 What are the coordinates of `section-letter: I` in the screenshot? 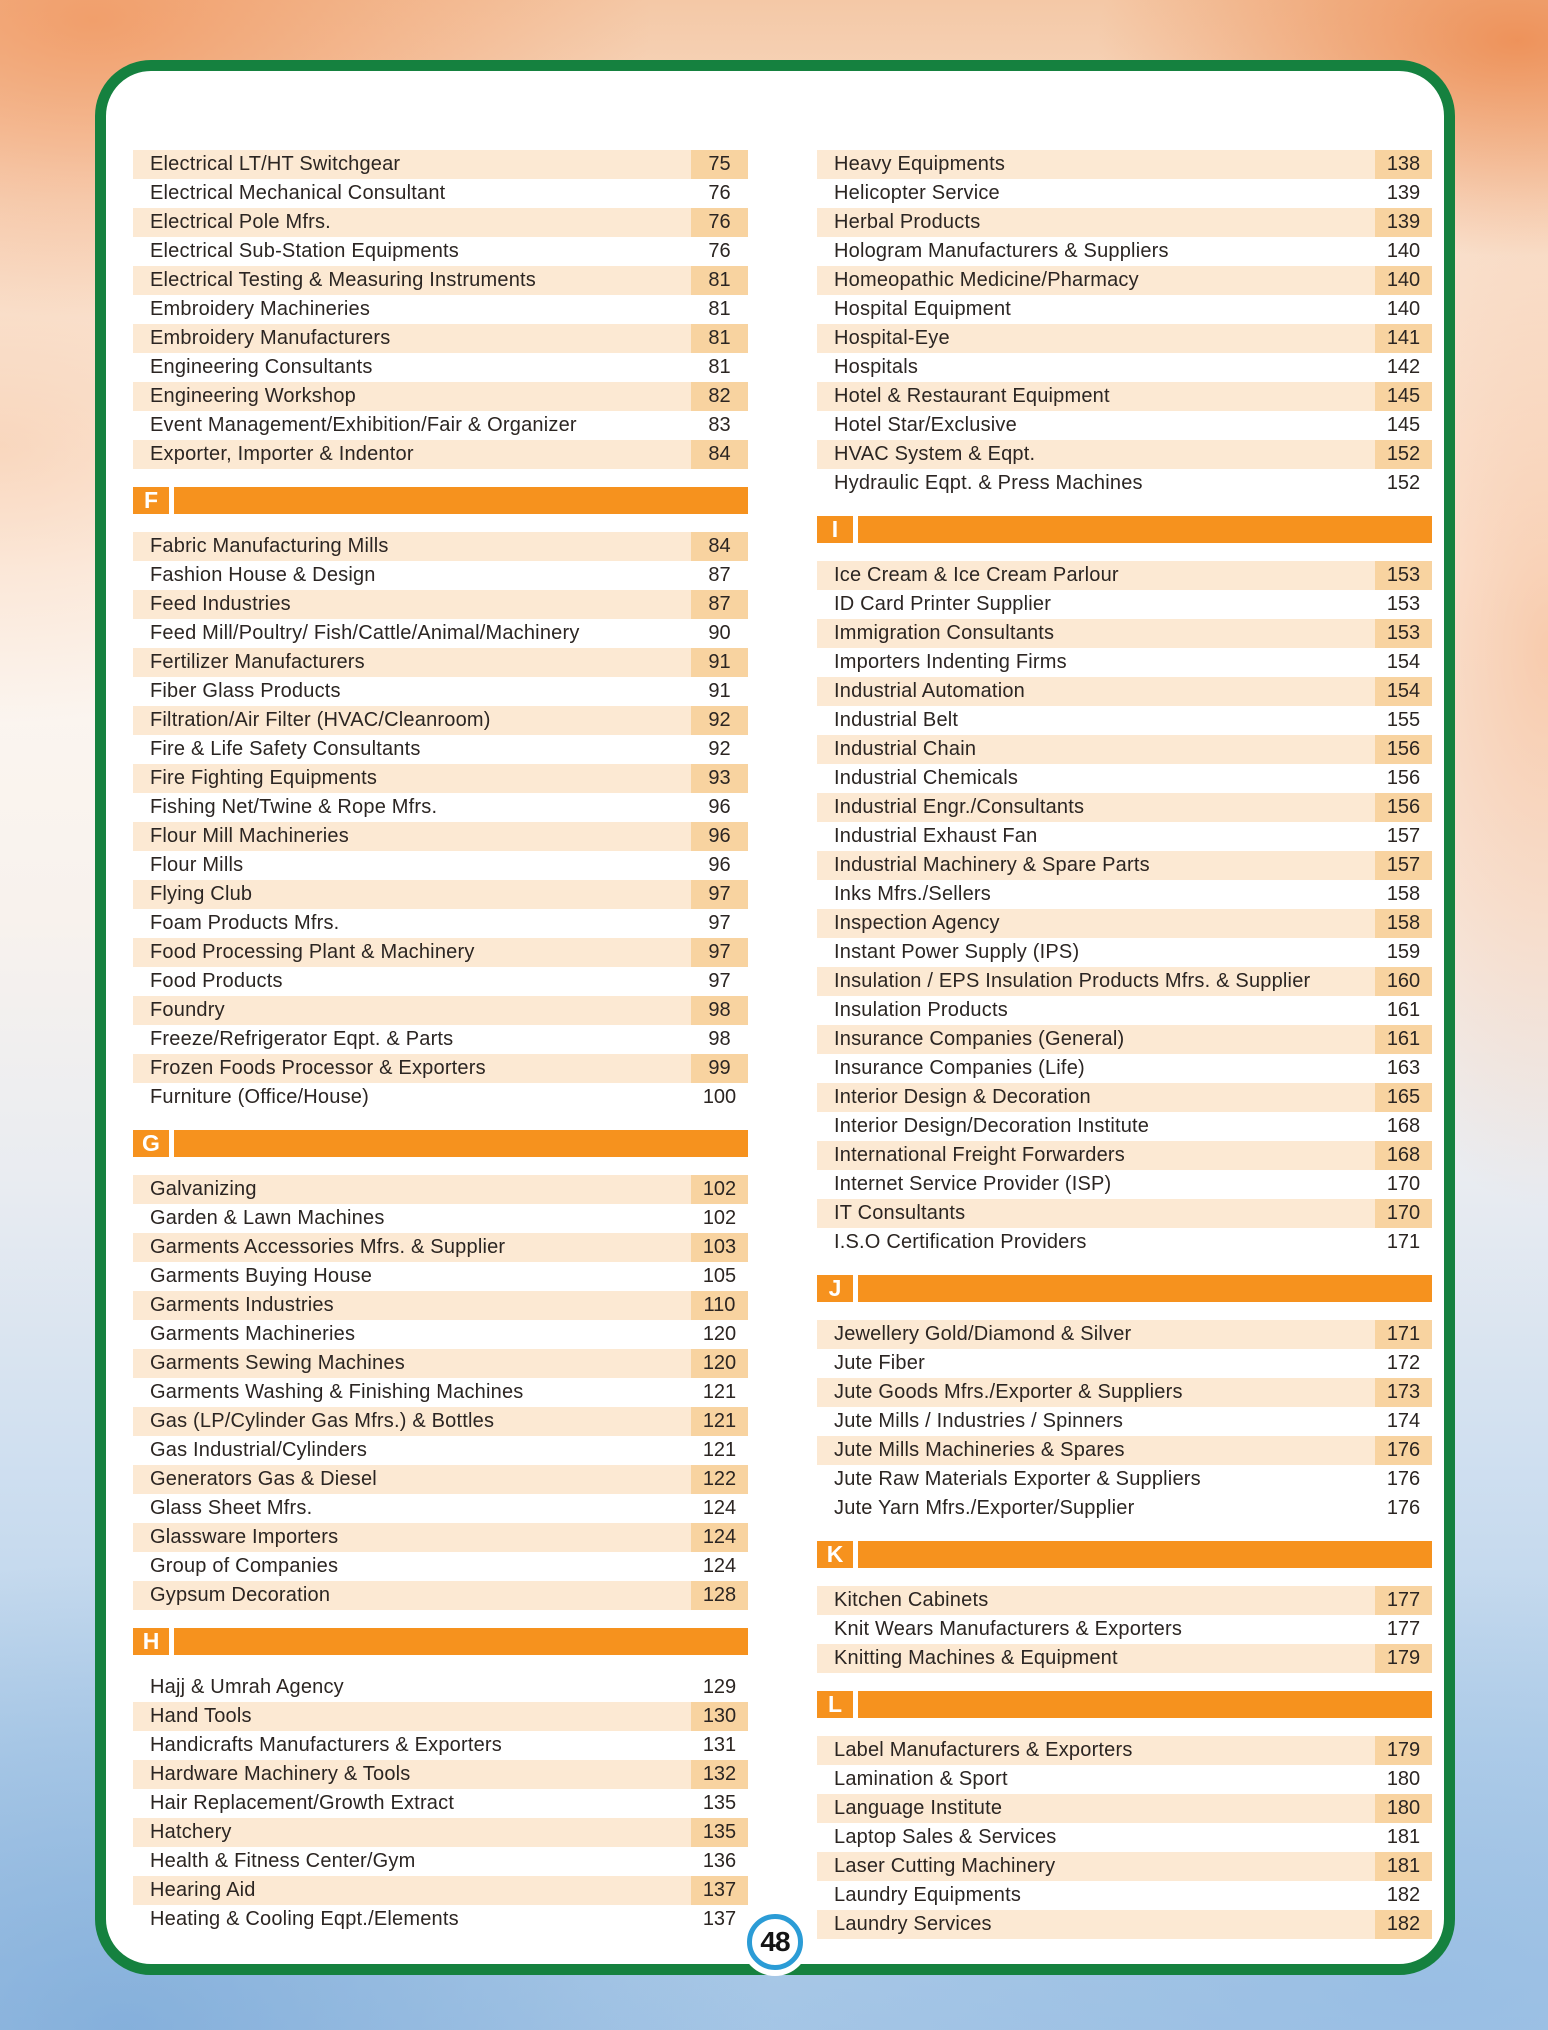 It's located at (837, 529).